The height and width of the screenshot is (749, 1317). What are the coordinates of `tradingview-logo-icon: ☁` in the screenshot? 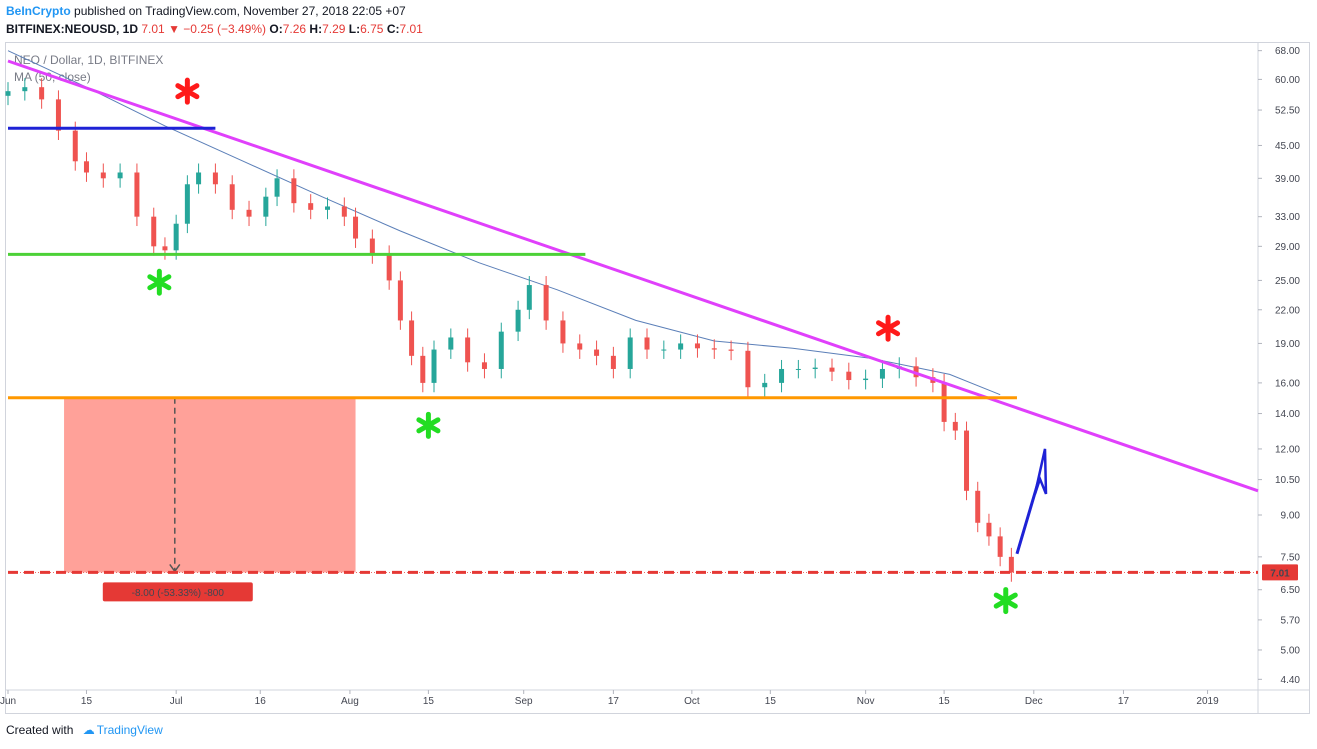 It's located at (88, 730).